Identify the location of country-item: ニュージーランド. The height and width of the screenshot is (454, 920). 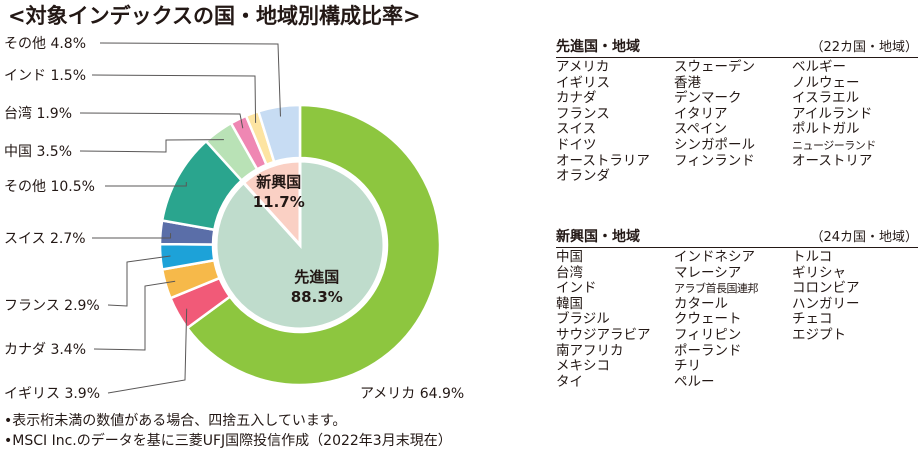
(834, 145).